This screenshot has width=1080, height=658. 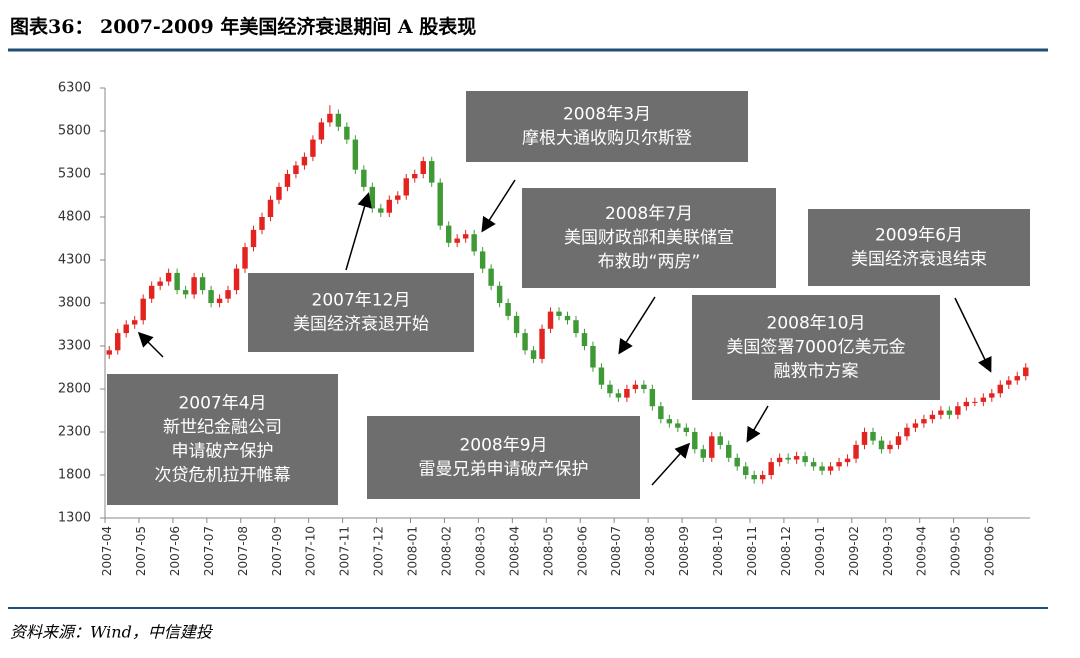 I want to click on y-tick-label: 5800, so click(x=74, y=131).